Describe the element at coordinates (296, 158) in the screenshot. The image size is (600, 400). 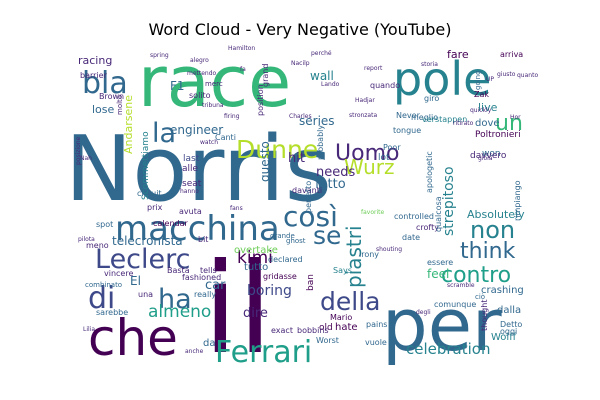
I see `cloud-word-hit: hit` at that location.